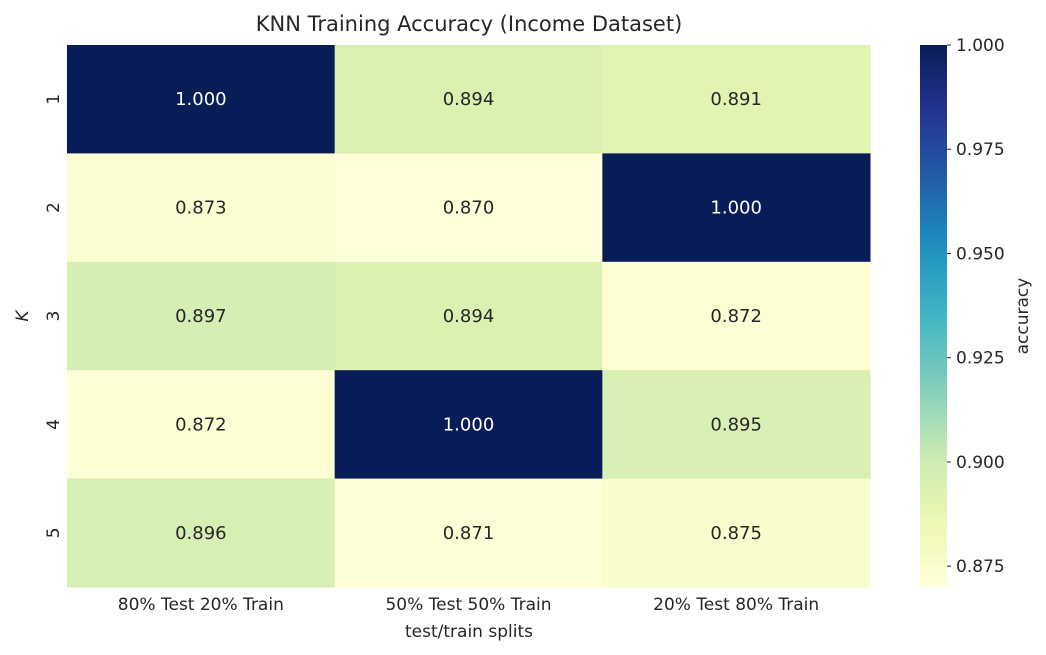 Image resolution: width=1046 pixels, height=655 pixels. I want to click on y-tick-labels: 1 2 3 4 5, so click(54, 316).